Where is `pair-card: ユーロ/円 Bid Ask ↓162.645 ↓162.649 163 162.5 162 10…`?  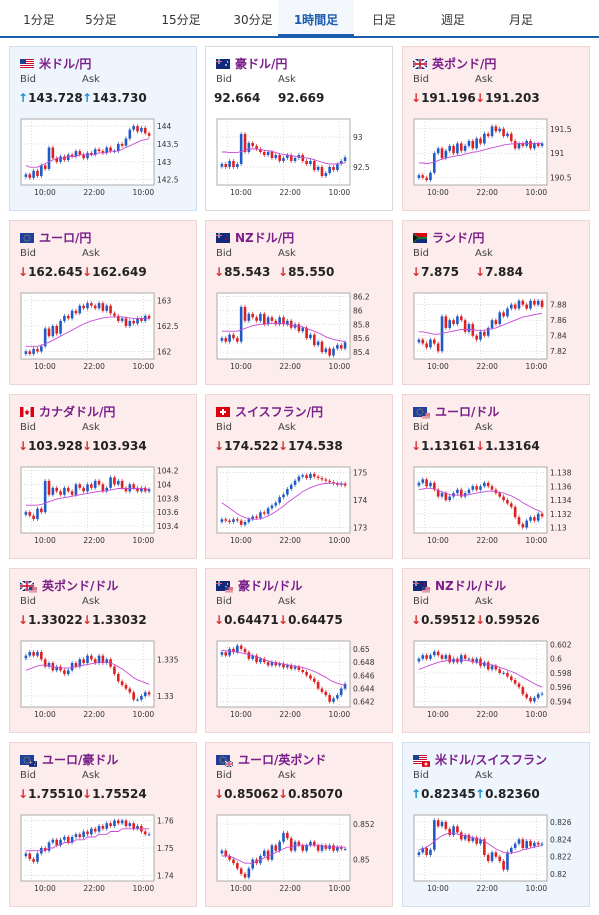 pair-card: ユーロ/円 Bid Ask ↓162.645 ↓162.649 163 162.5 162 10… is located at coordinates (103, 302).